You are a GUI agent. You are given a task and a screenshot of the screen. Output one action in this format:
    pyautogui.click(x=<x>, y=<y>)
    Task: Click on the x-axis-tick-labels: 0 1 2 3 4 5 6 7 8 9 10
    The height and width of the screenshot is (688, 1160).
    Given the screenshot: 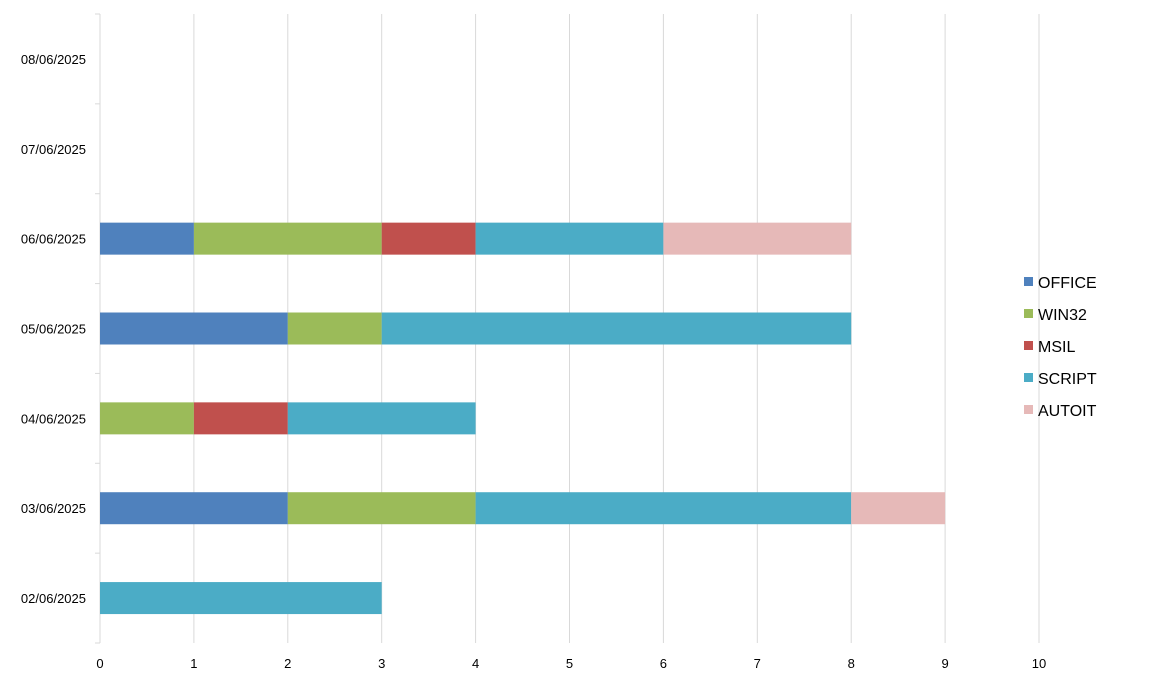 What is the action you would take?
    pyautogui.click(x=571, y=663)
    